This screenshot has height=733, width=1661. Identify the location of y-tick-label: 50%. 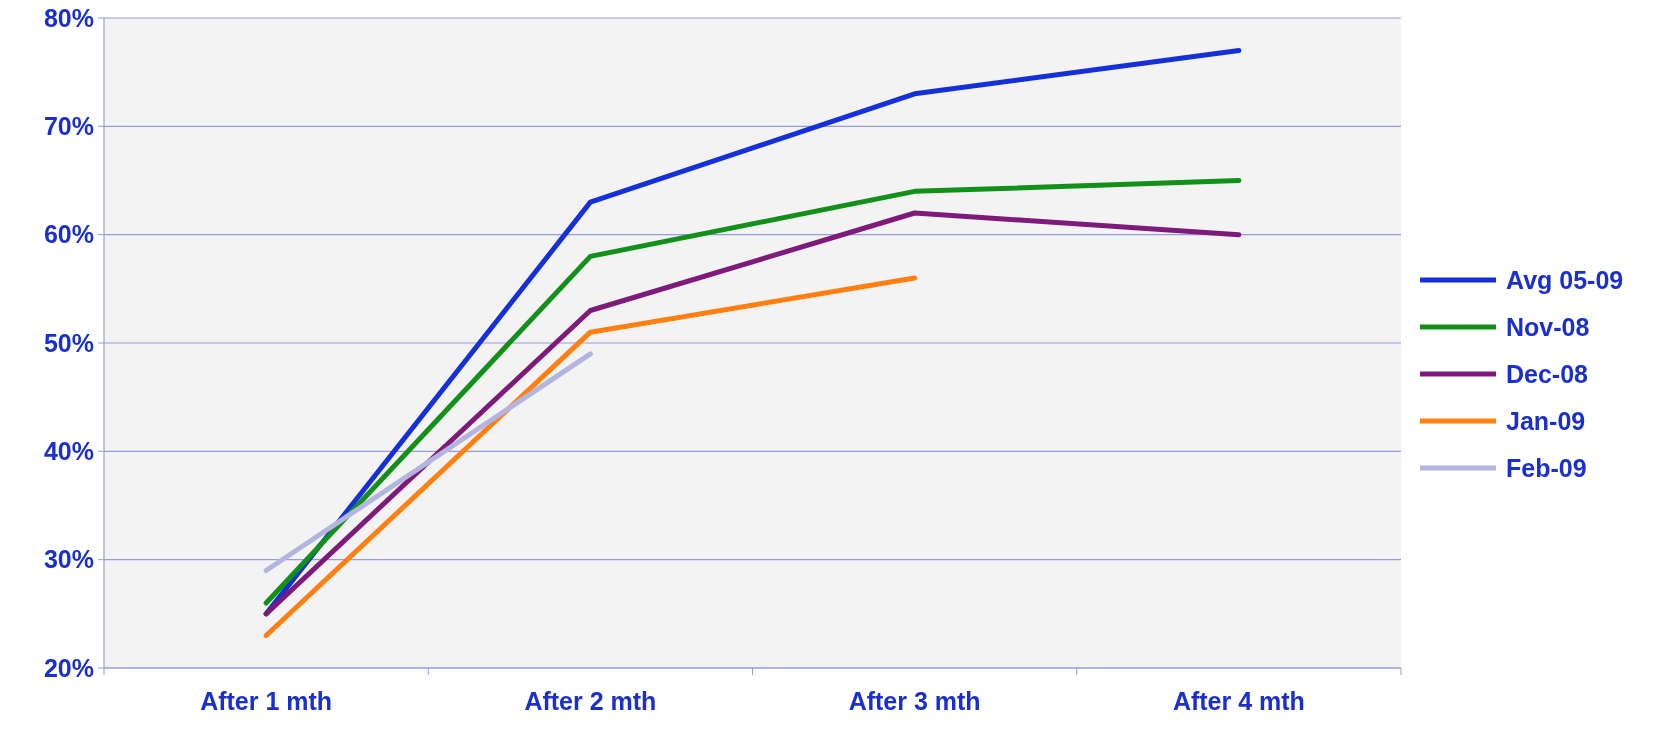
(68, 342).